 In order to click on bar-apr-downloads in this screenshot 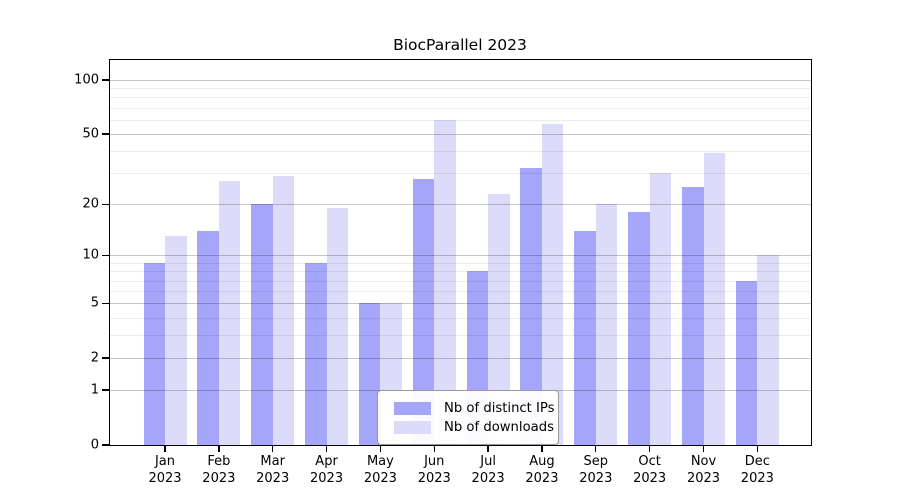, I will do `click(337, 326)`.